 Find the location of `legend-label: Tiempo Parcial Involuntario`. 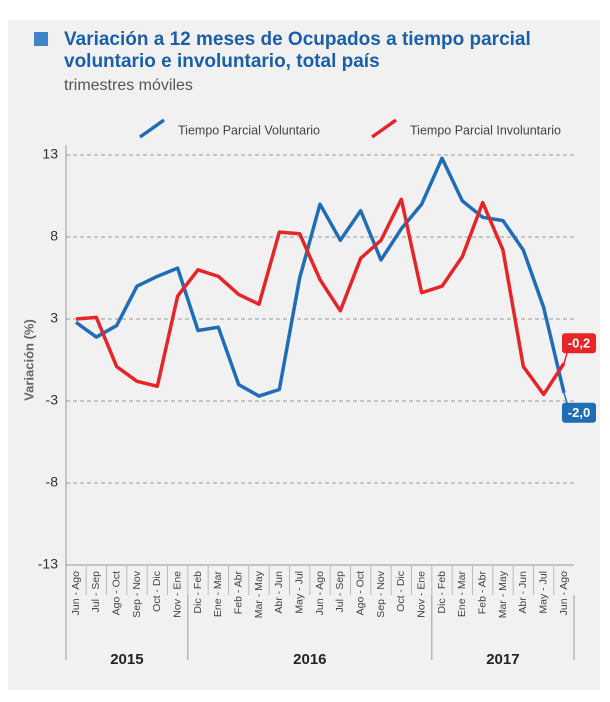

legend-label: Tiempo Parcial Involuntario is located at coordinates (485, 130).